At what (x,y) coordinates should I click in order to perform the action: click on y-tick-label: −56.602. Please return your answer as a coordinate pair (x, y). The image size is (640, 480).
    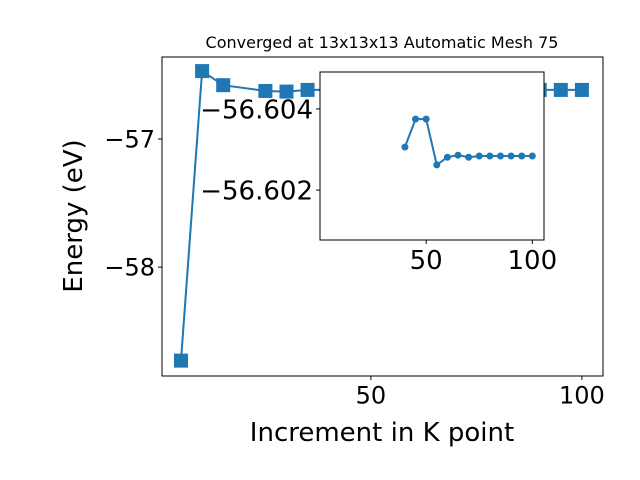
    Looking at the image, I should click on (256, 191).